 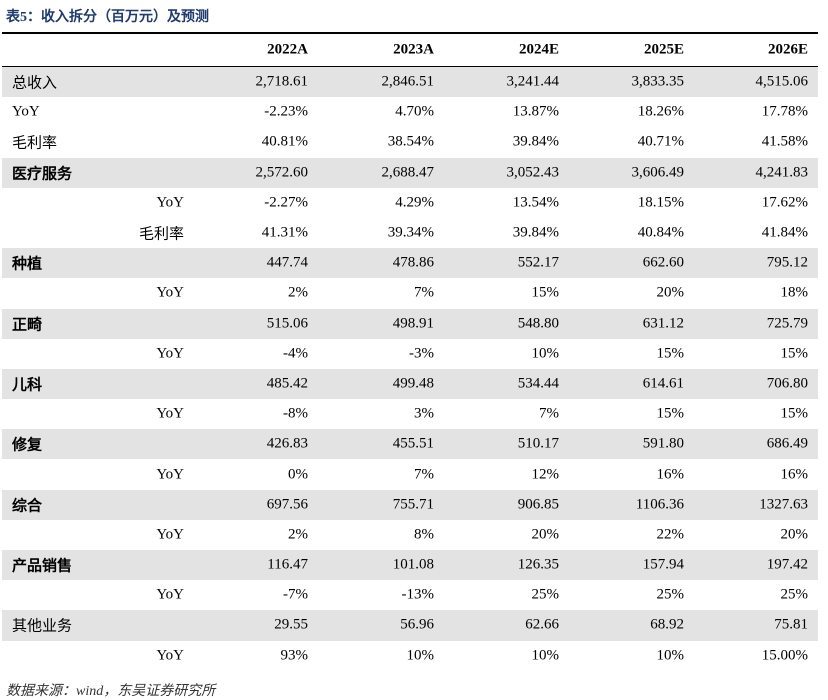 I want to click on table-cell: 534.44, so click(x=538, y=383).